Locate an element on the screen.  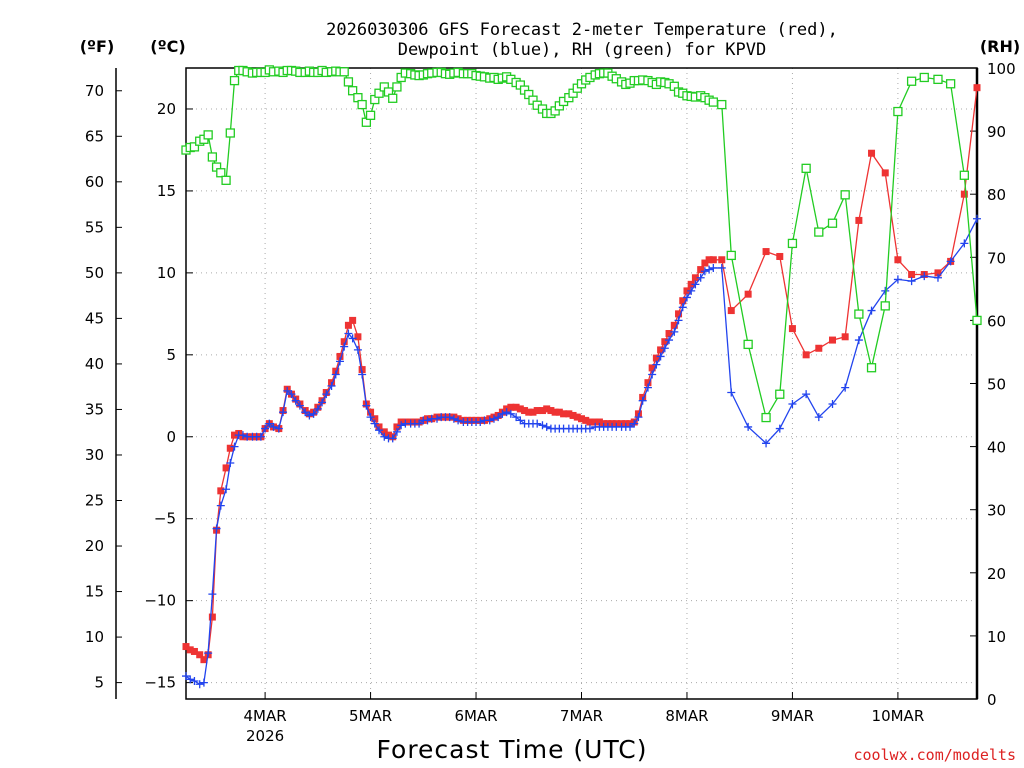
x-tick-label: 4MAR is located at coordinates (265, 716).